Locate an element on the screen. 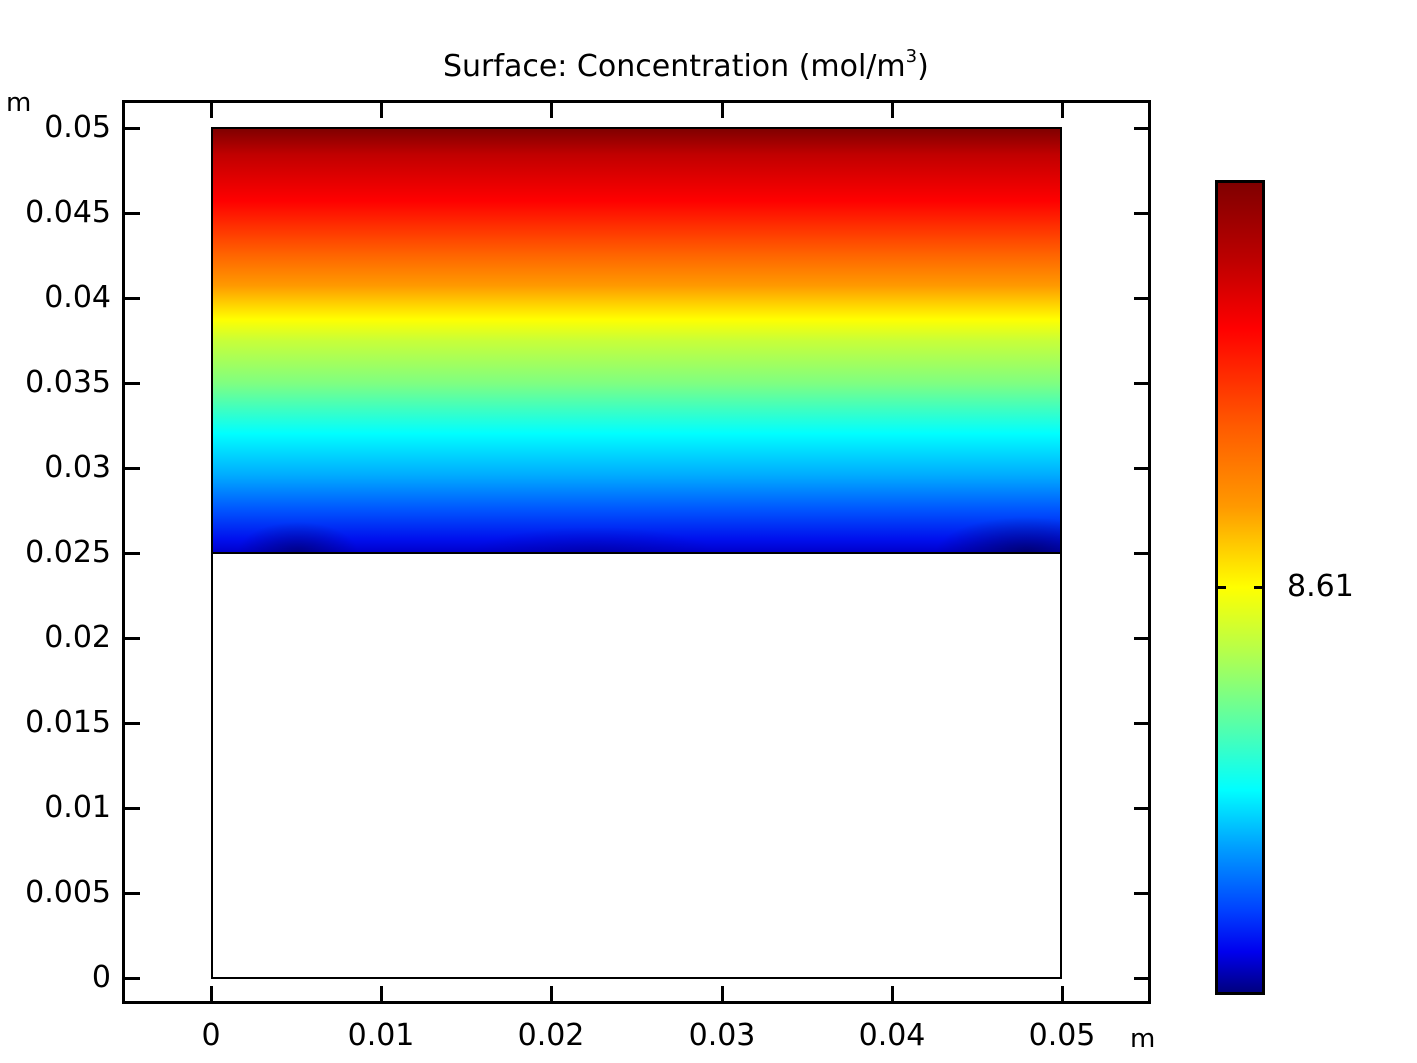  y-tick-label: 0.05 is located at coordinates (77, 127).